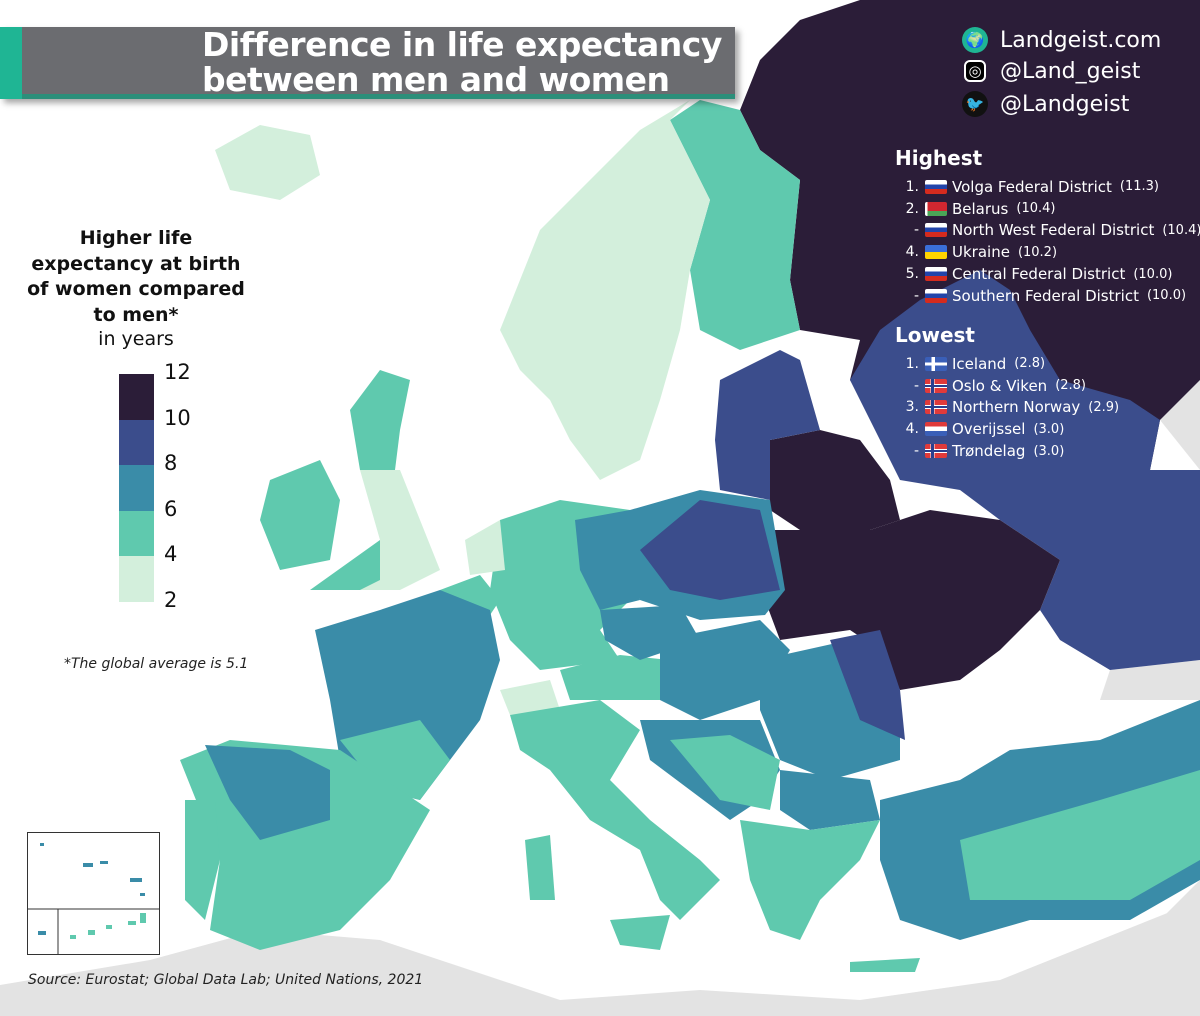  I want to click on region-bosnia-serbia, so click(725, 772).